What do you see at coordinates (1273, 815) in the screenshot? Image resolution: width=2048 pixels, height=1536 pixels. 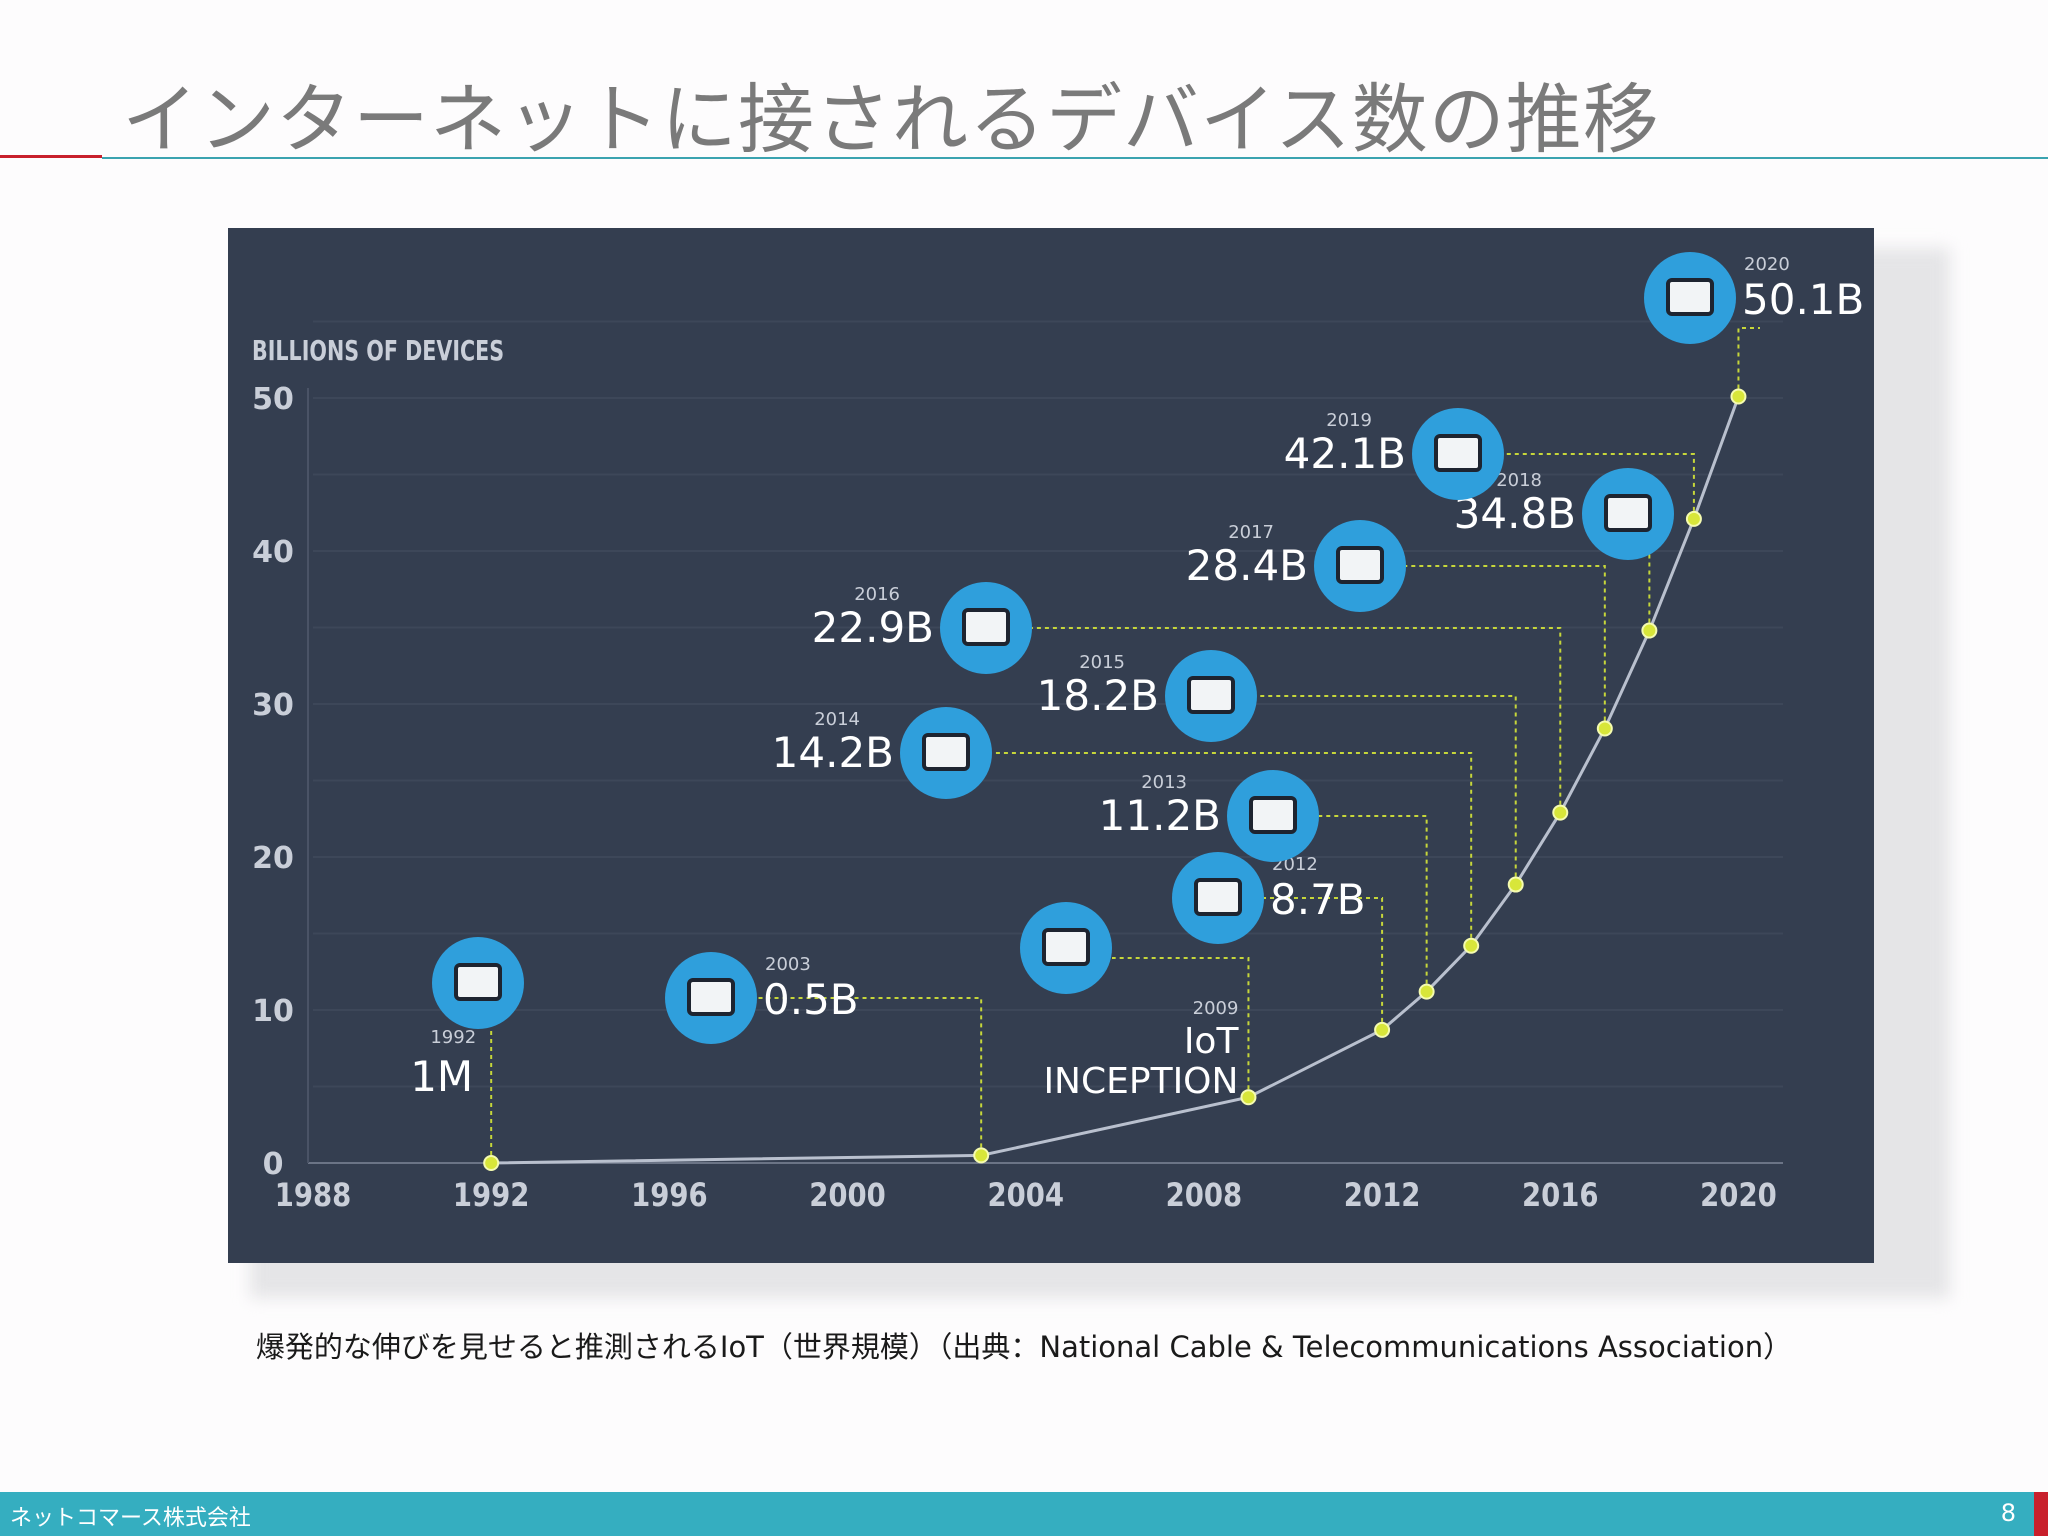 I see `oven-icon-glyph` at bounding box center [1273, 815].